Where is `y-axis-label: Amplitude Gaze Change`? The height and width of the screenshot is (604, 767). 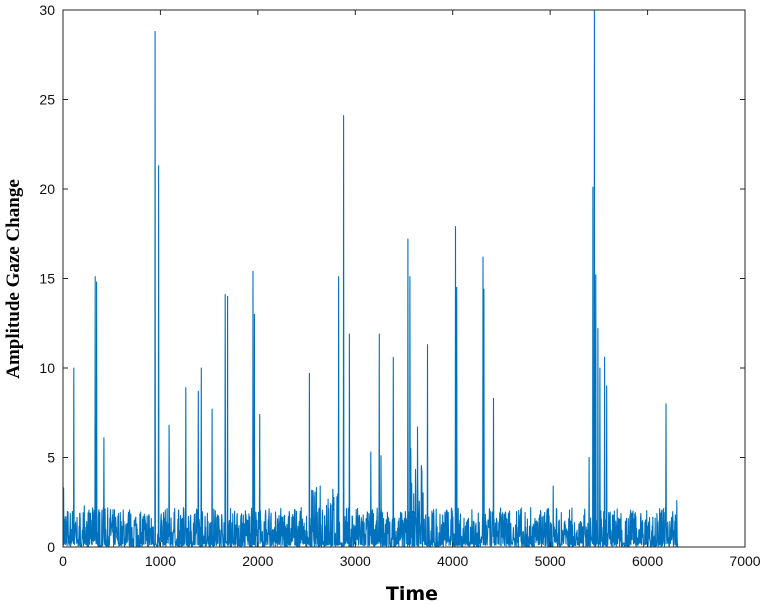 y-axis-label: Amplitude Gaze Change is located at coordinates (13, 279).